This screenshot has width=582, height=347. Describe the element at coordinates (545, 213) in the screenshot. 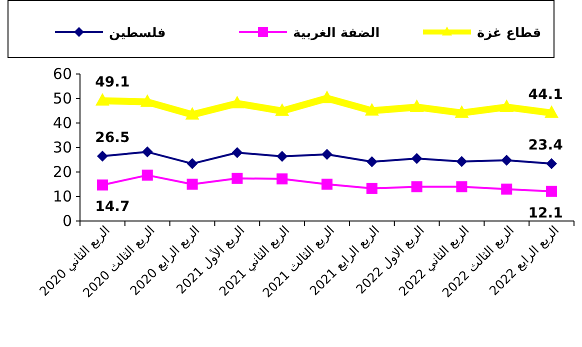

I see `data-label: 12.1` at that location.